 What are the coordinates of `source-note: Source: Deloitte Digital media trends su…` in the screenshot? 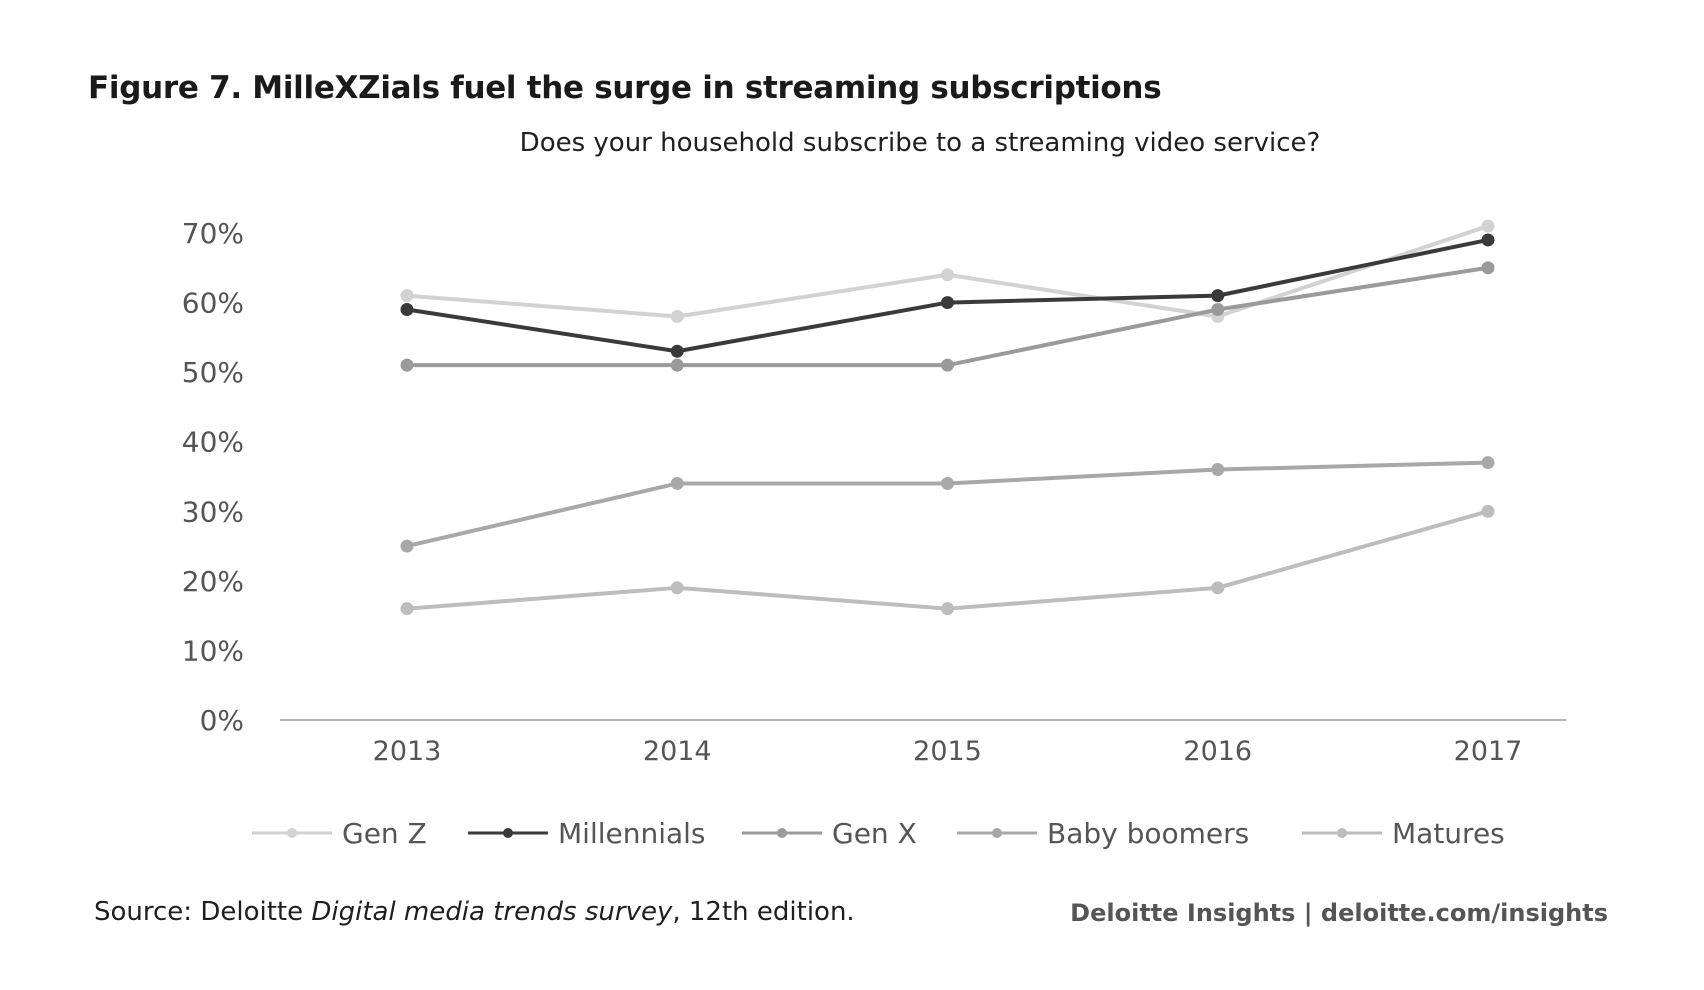 It's located at (474, 912).